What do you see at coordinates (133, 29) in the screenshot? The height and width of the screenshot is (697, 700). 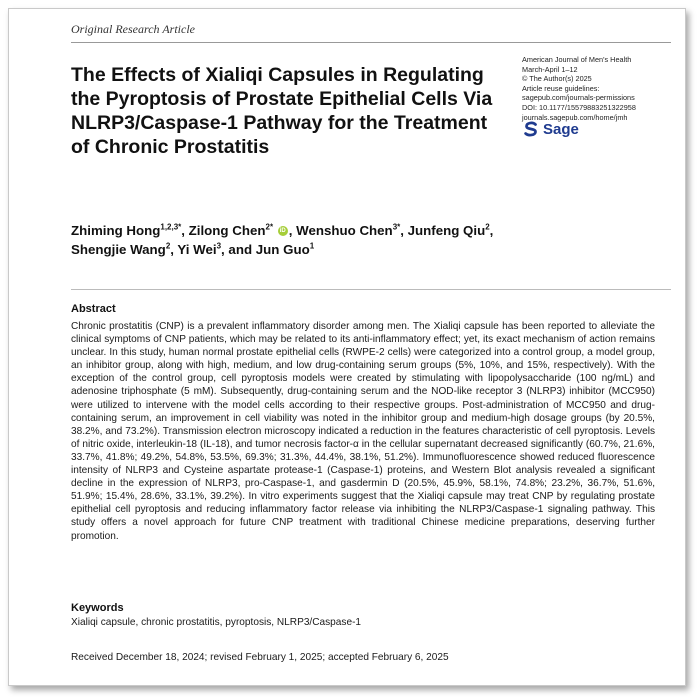 I see `article-type-label: Original Research Article` at bounding box center [133, 29].